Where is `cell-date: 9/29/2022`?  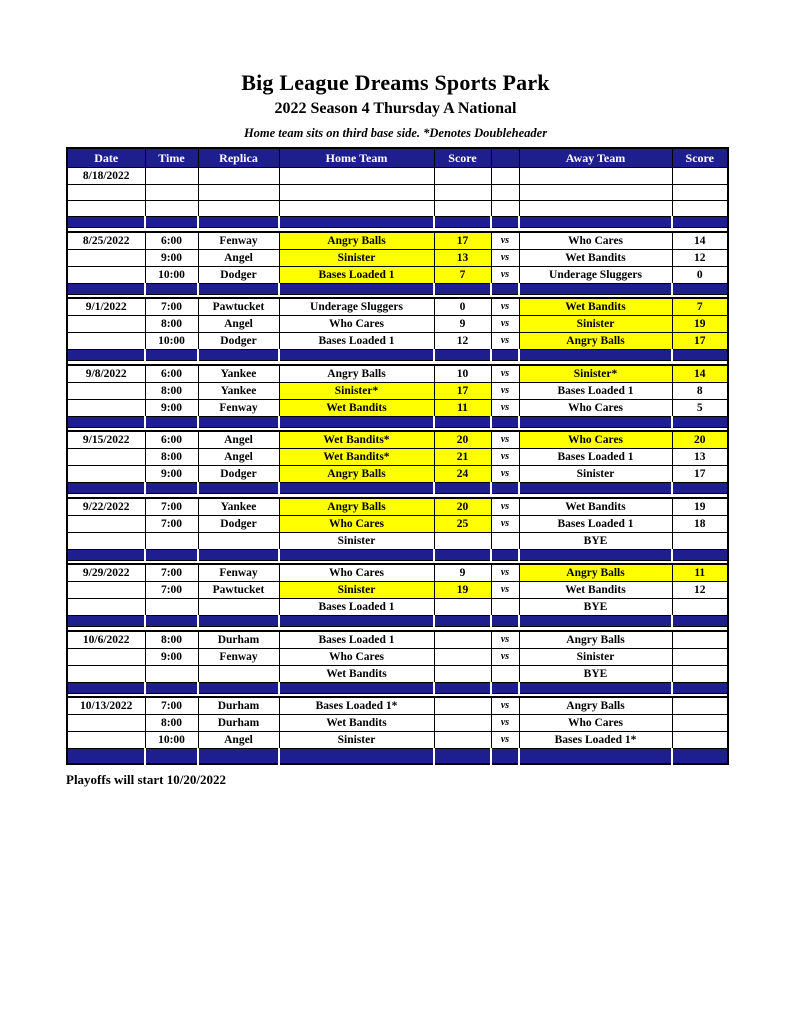 cell-date: 9/29/2022 is located at coordinates (106, 572).